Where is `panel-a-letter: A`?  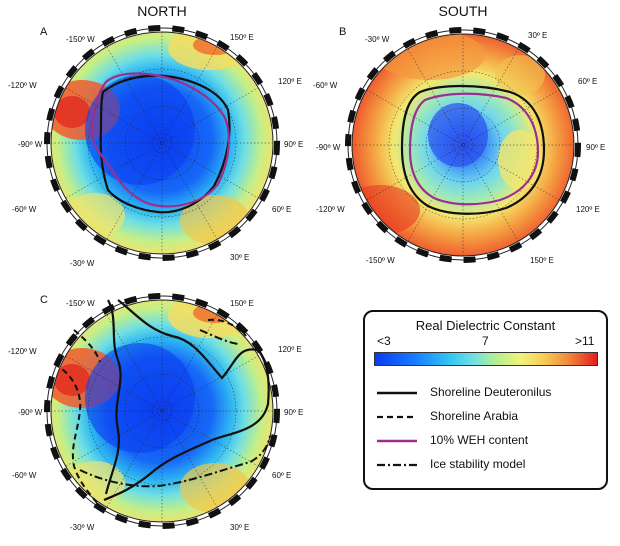
panel-a-letter: A is located at coordinates (44, 32).